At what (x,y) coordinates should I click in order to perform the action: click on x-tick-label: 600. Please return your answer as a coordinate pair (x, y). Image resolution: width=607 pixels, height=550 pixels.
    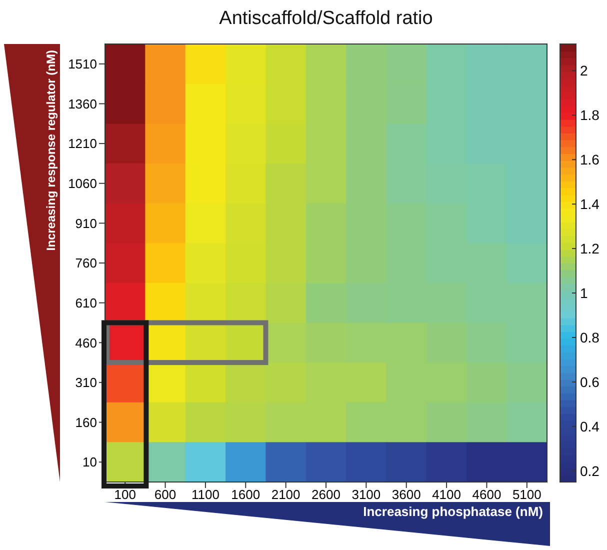
    Looking at the image, I should click on (165, 494).